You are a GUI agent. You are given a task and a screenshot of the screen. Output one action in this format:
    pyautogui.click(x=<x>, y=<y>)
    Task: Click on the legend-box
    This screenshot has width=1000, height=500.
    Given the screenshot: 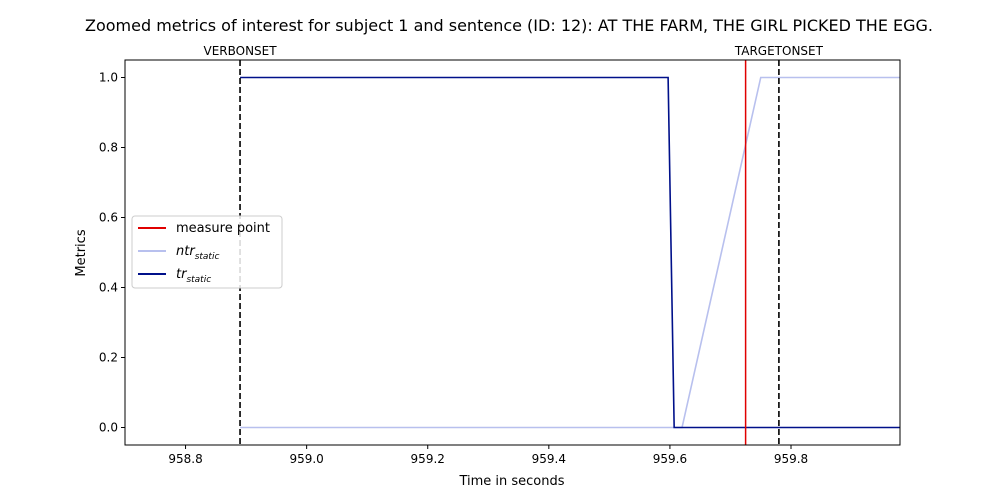 What is the action you would take?
    pyautogui.click(x=207, y=252)
    